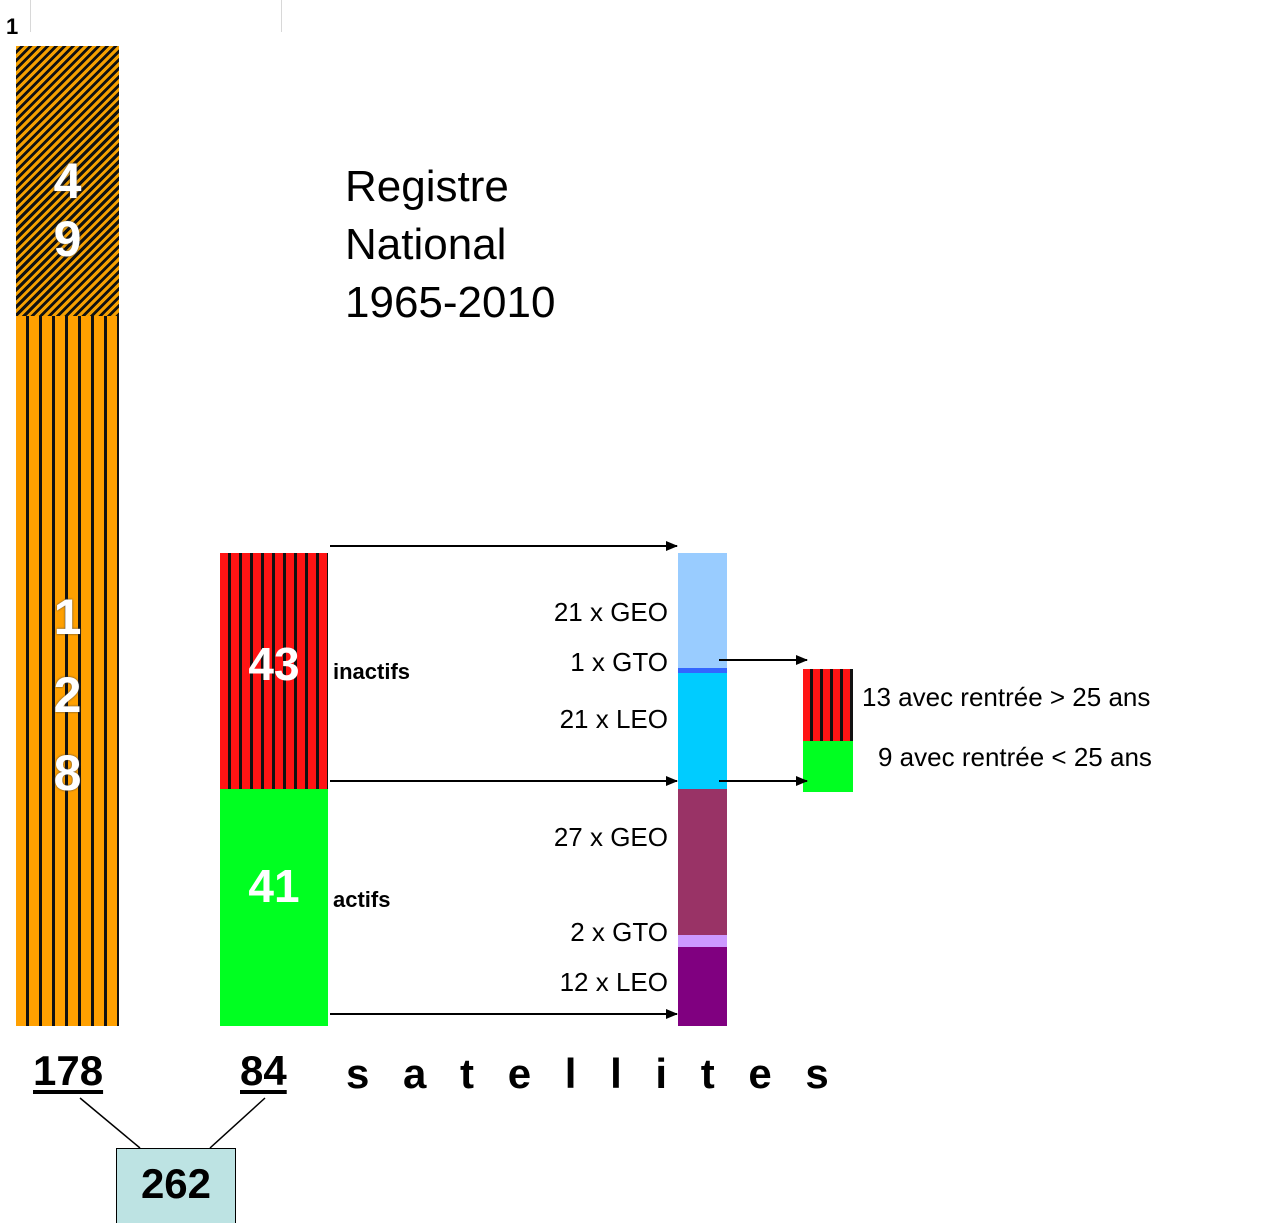 The height and width of the screenshot is (1223, 1286). What do you see at coordinates (702, 670) in the screenshot?
I see `orbit-segment-inactive-gto` at bounding box center [702, 670].